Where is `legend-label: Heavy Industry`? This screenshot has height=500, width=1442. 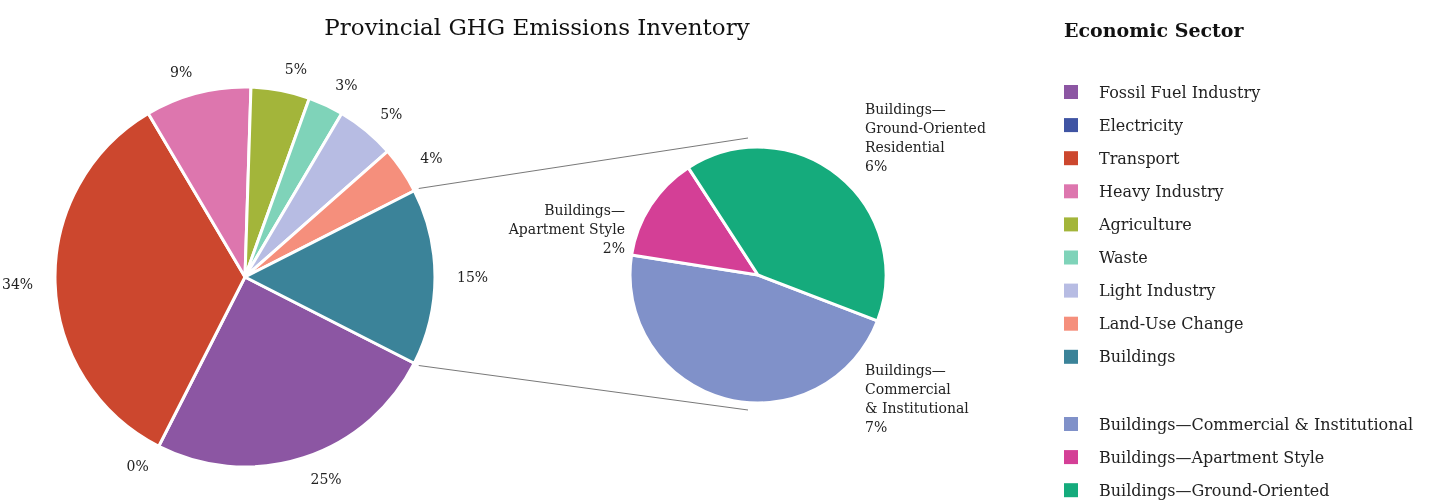
legend-label: Heavy Industry is located at coordinates (1161, 191).